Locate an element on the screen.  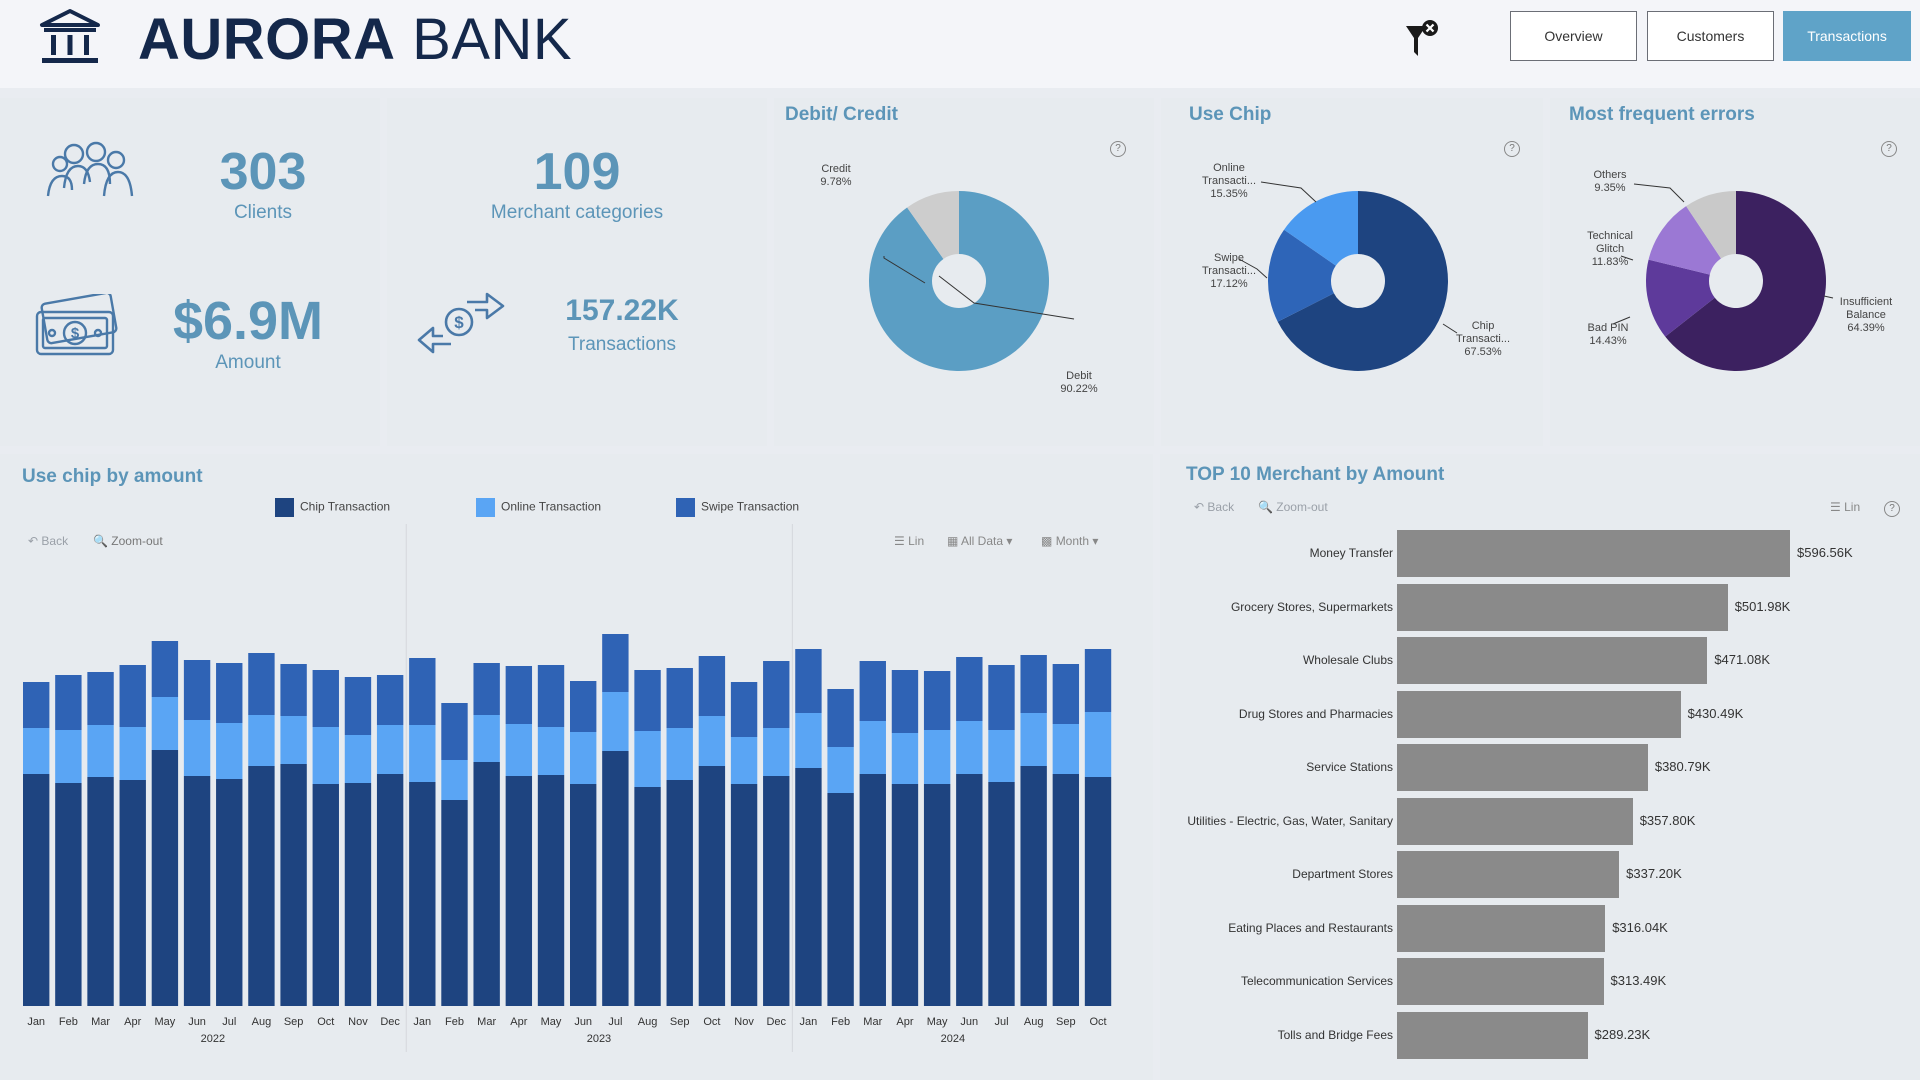
merchant-bar-service-stations is located at coordinates (1522, 767).